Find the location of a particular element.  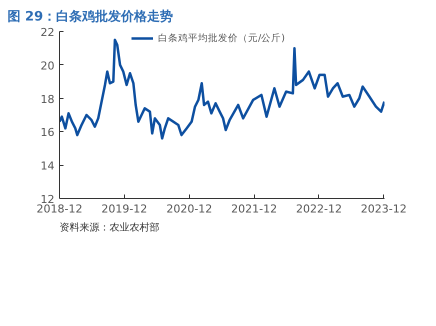

y-tick-label: 20 is located at coordinates (47, 65).